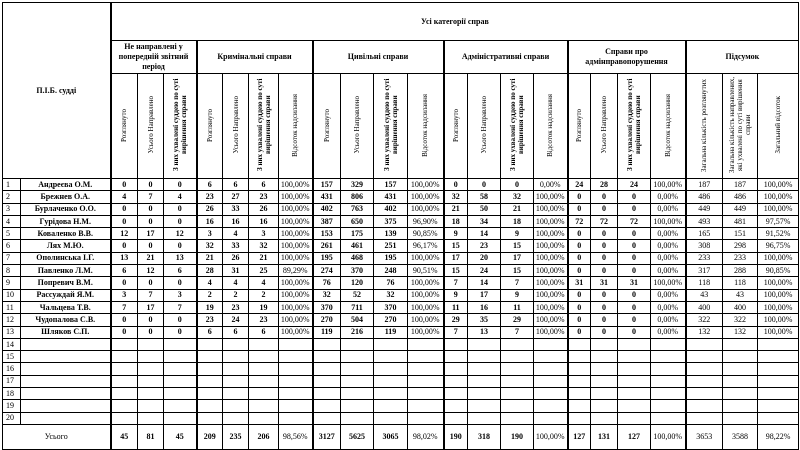  What do you see at coordinates (740, 332) in the screenshot?
I see `cell-sum-sent: 132` at bounding box center [740, 332].